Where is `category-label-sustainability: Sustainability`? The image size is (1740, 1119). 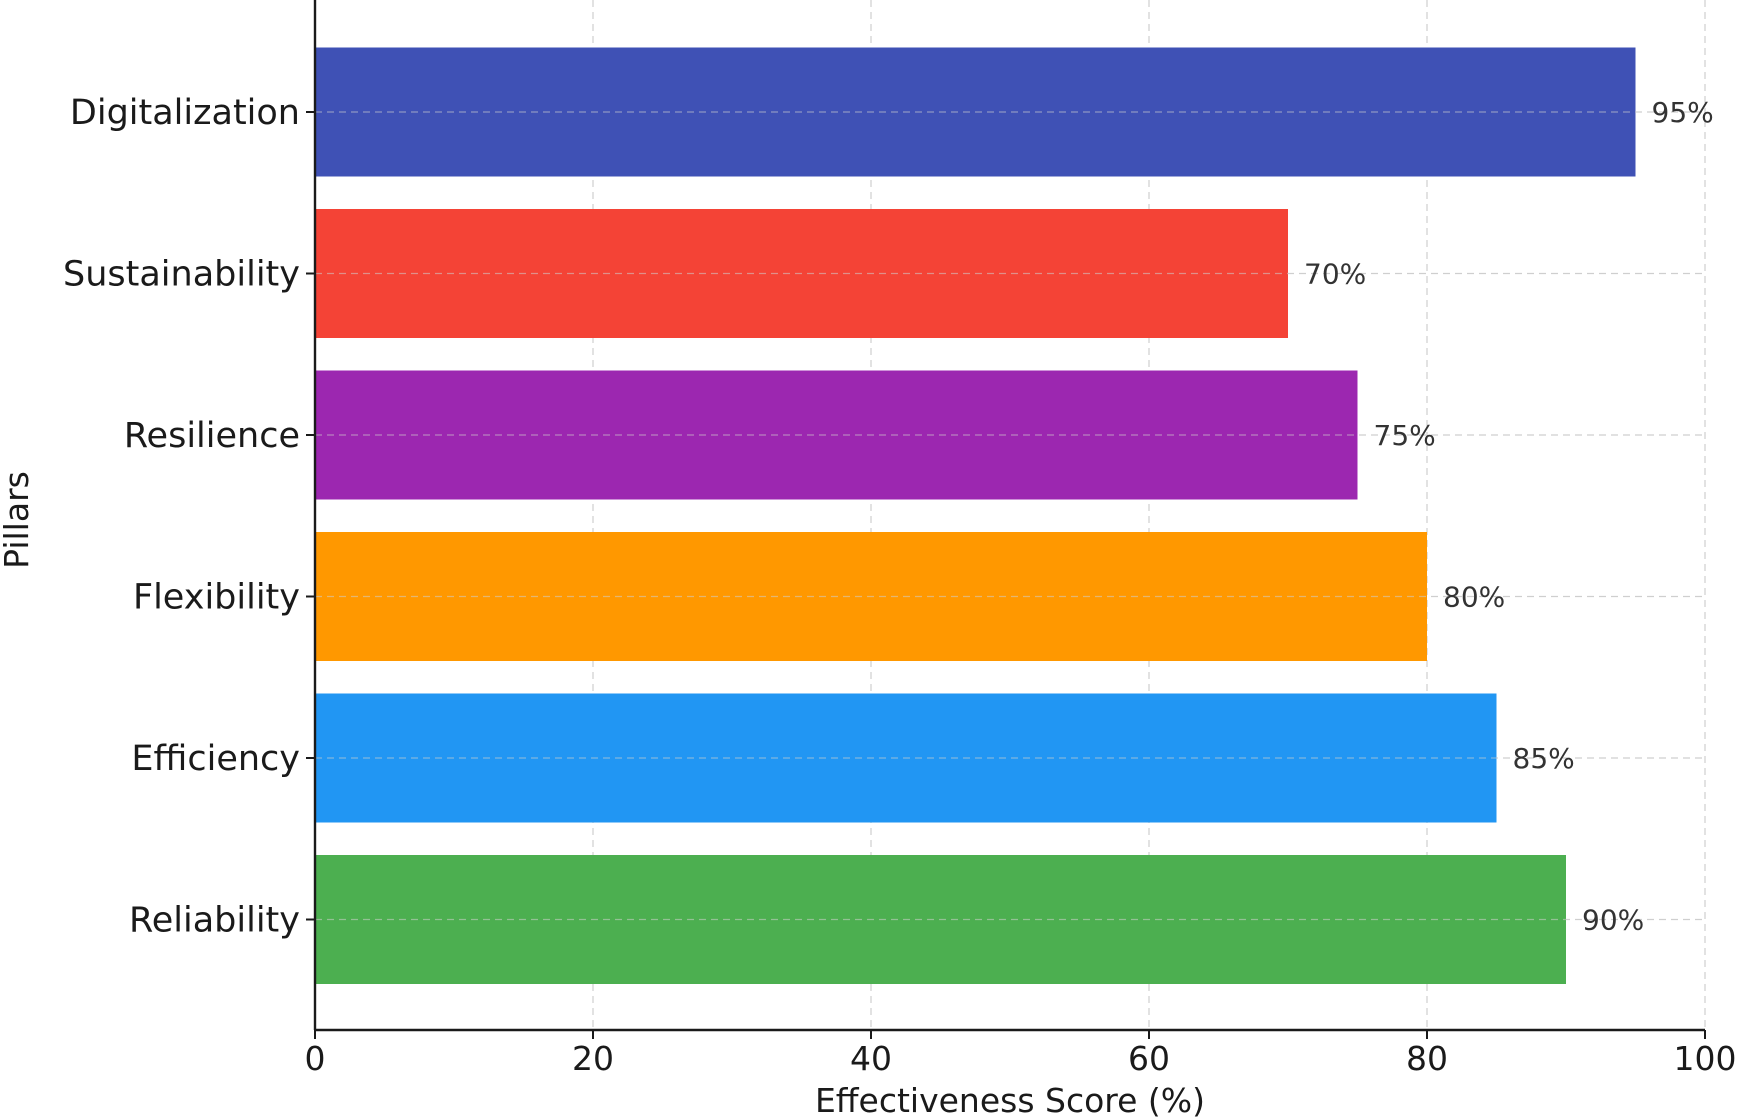
category-label-sustainability: Sustainability is located at coordinates (181, 275).